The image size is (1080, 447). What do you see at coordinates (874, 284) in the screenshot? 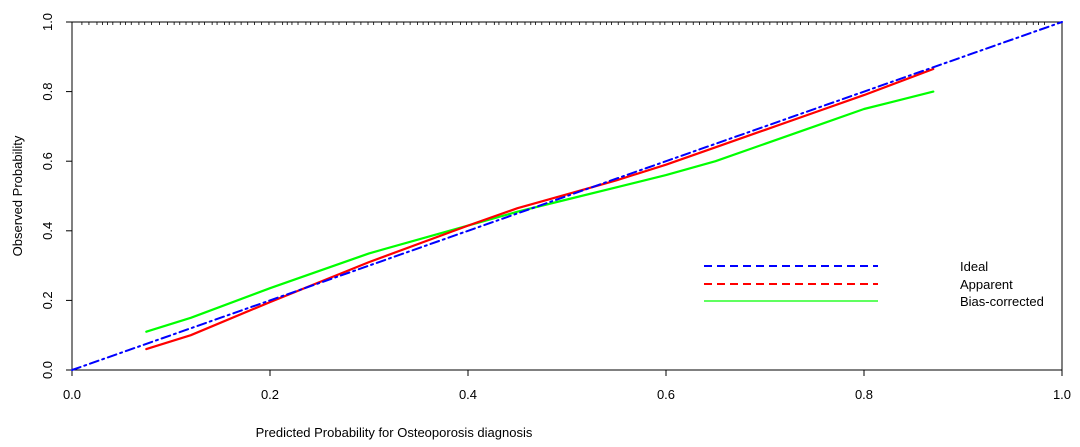
I see `legend: Ideal Apparent Bias-corrected` at bounding box center [874, 284].